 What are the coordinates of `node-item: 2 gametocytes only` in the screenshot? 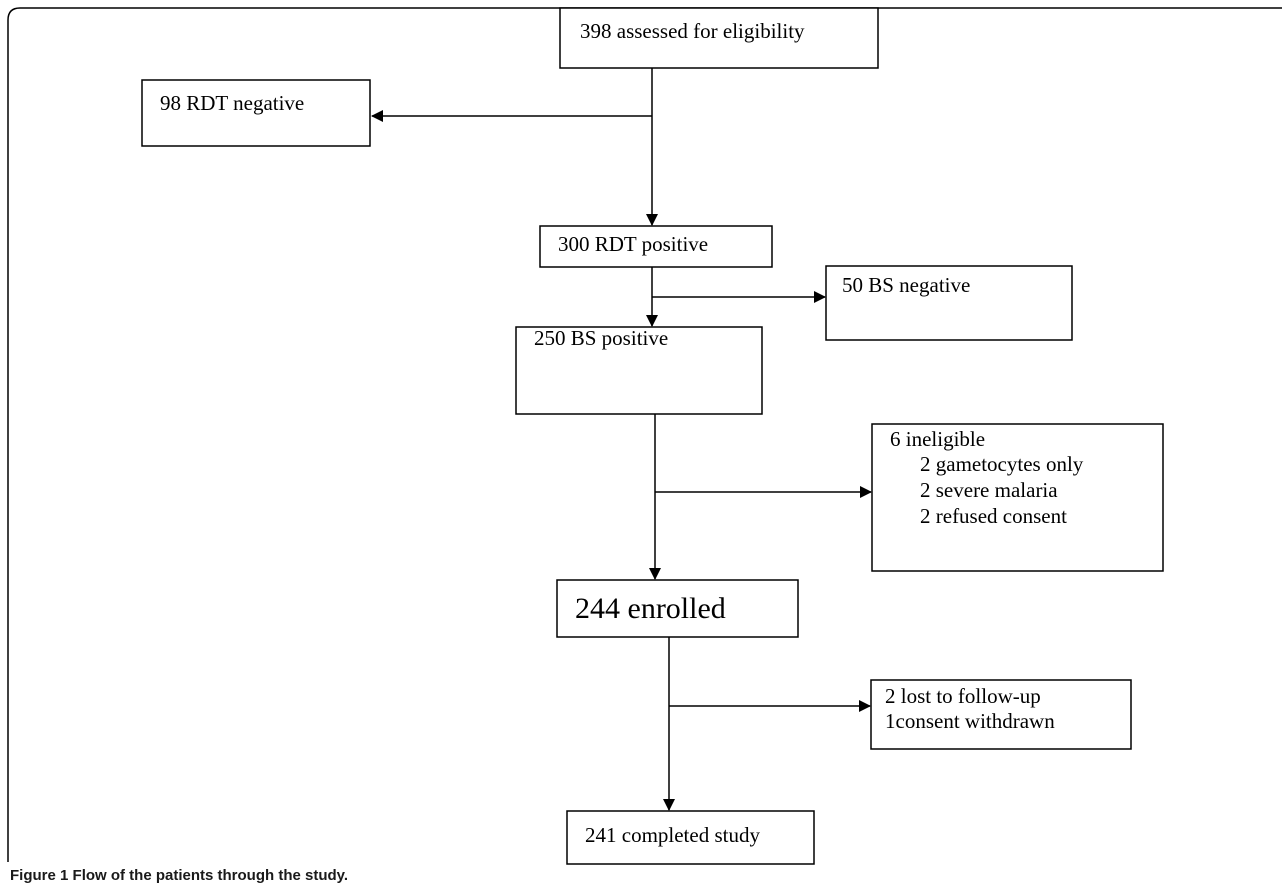 It's located at (1002, 464).